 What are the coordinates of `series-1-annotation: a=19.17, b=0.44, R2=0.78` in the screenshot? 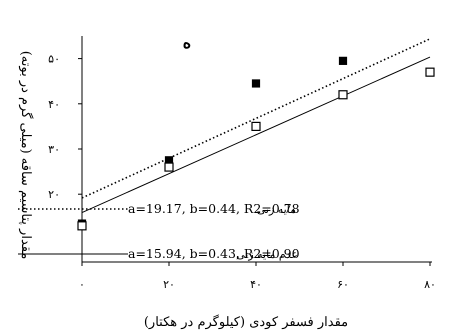 It's located at (214, 208).